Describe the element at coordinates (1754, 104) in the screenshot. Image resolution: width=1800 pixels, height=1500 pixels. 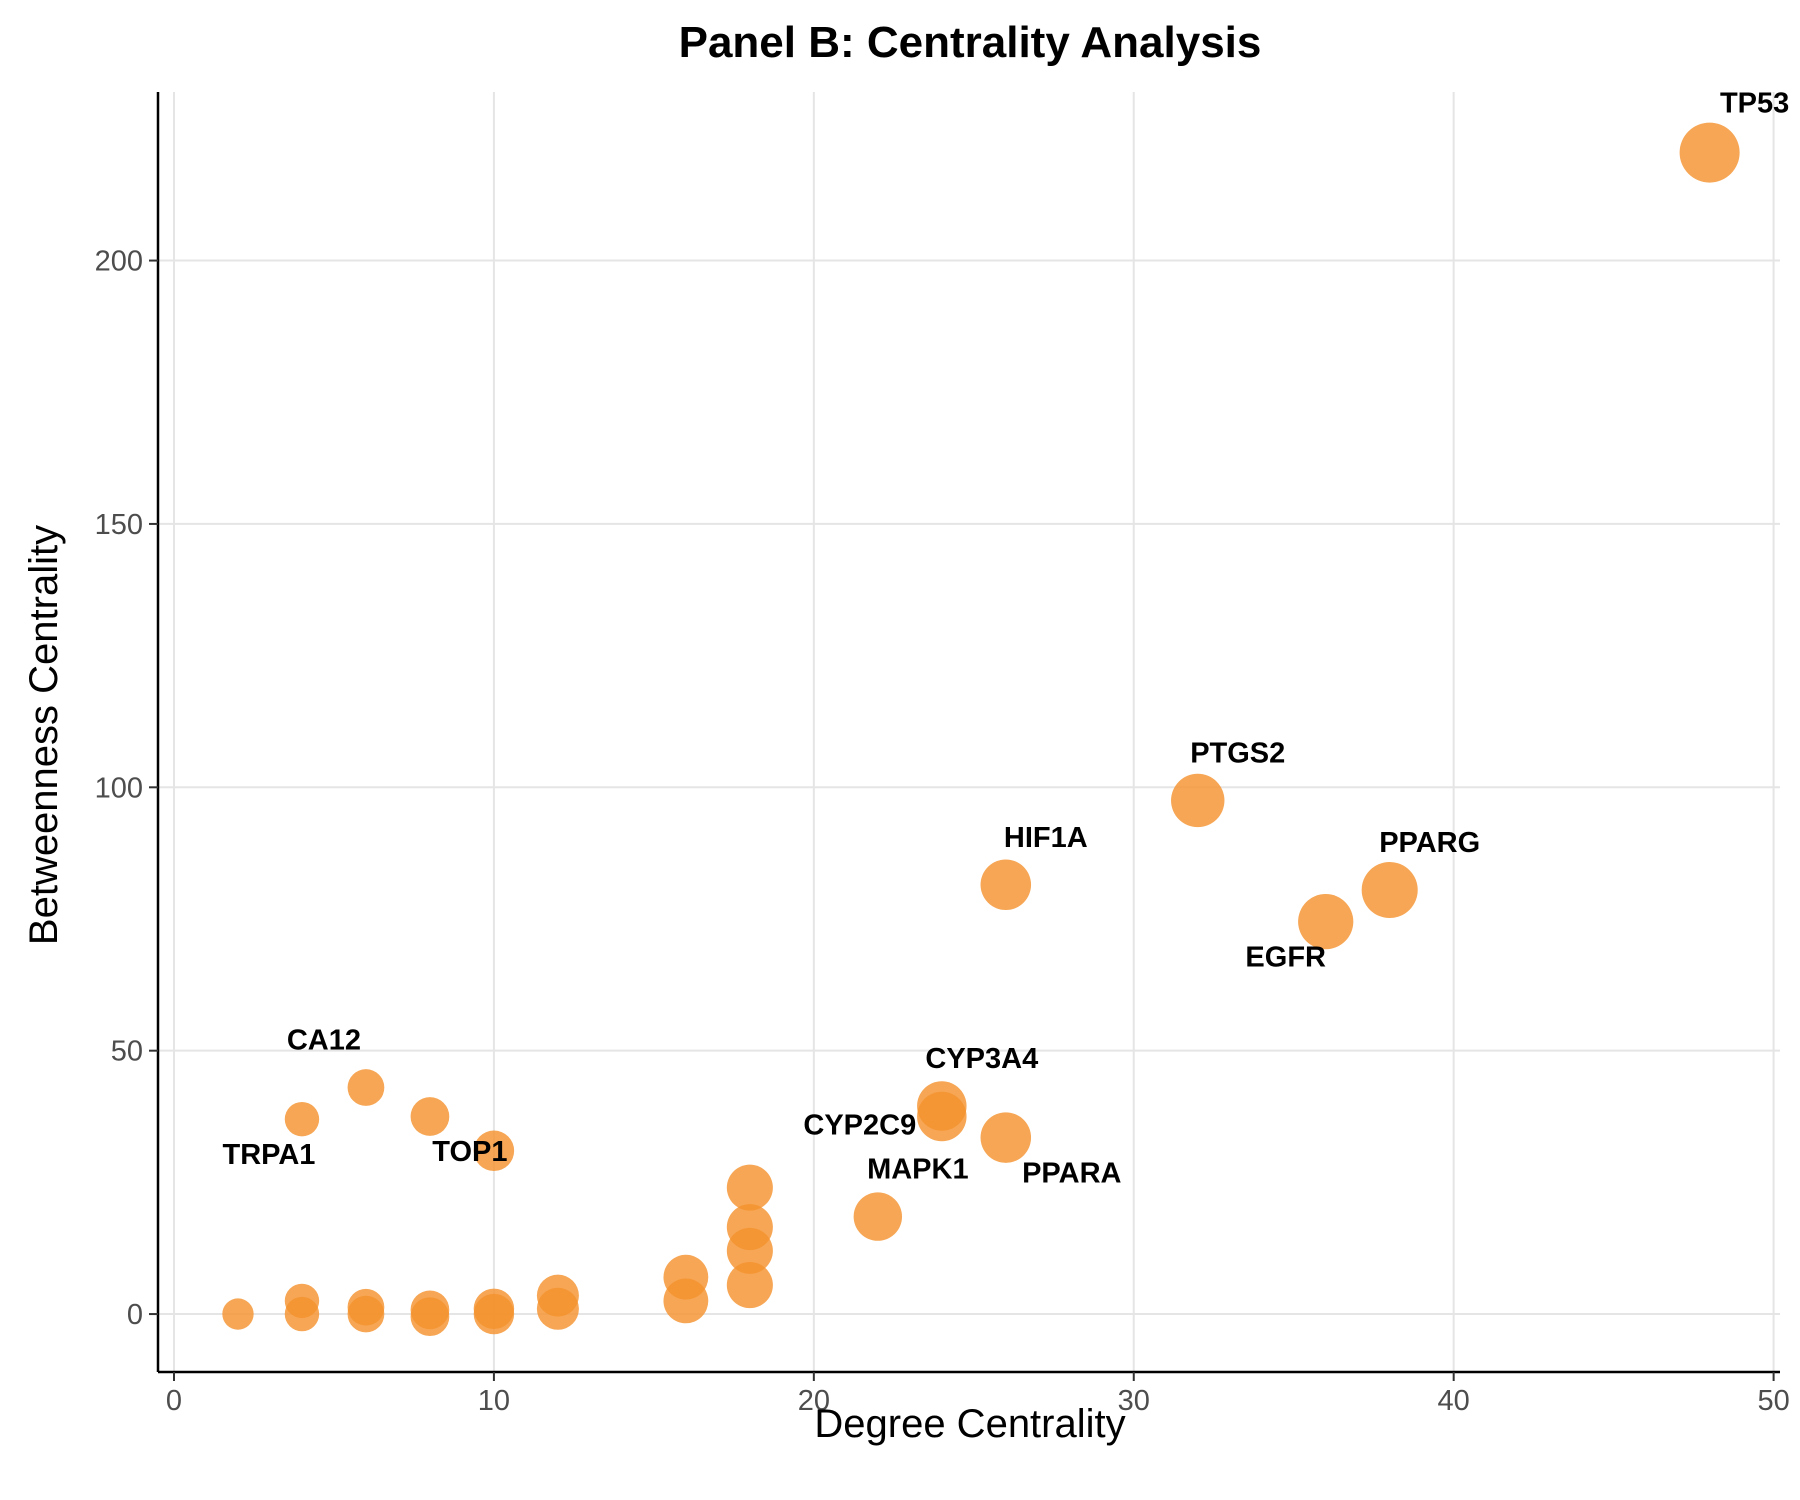
I see `point-label-tp53: TP53` at that location.